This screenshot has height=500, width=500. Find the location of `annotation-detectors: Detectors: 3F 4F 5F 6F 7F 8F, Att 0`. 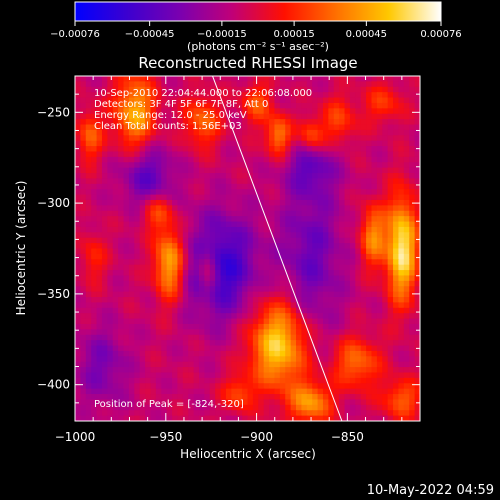

annotation-detectors: Detectors: 3F 4F 5F 6F 7F 8F, Att 0 is located at coordinates (181, 104).